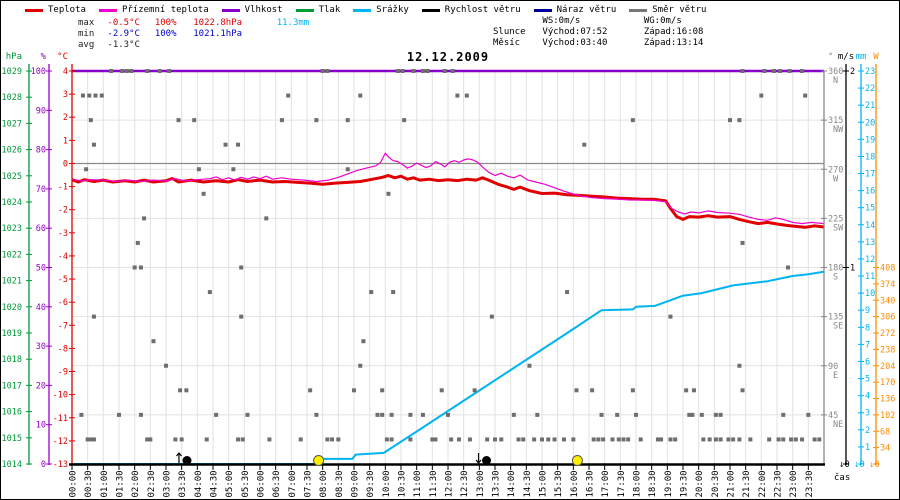 The width and height of the screenshot is (900, 500). What do you see at coordinates (669, 483) in the screenshot?
I see `time-label: 19:00` at bounding box center [669, 483].